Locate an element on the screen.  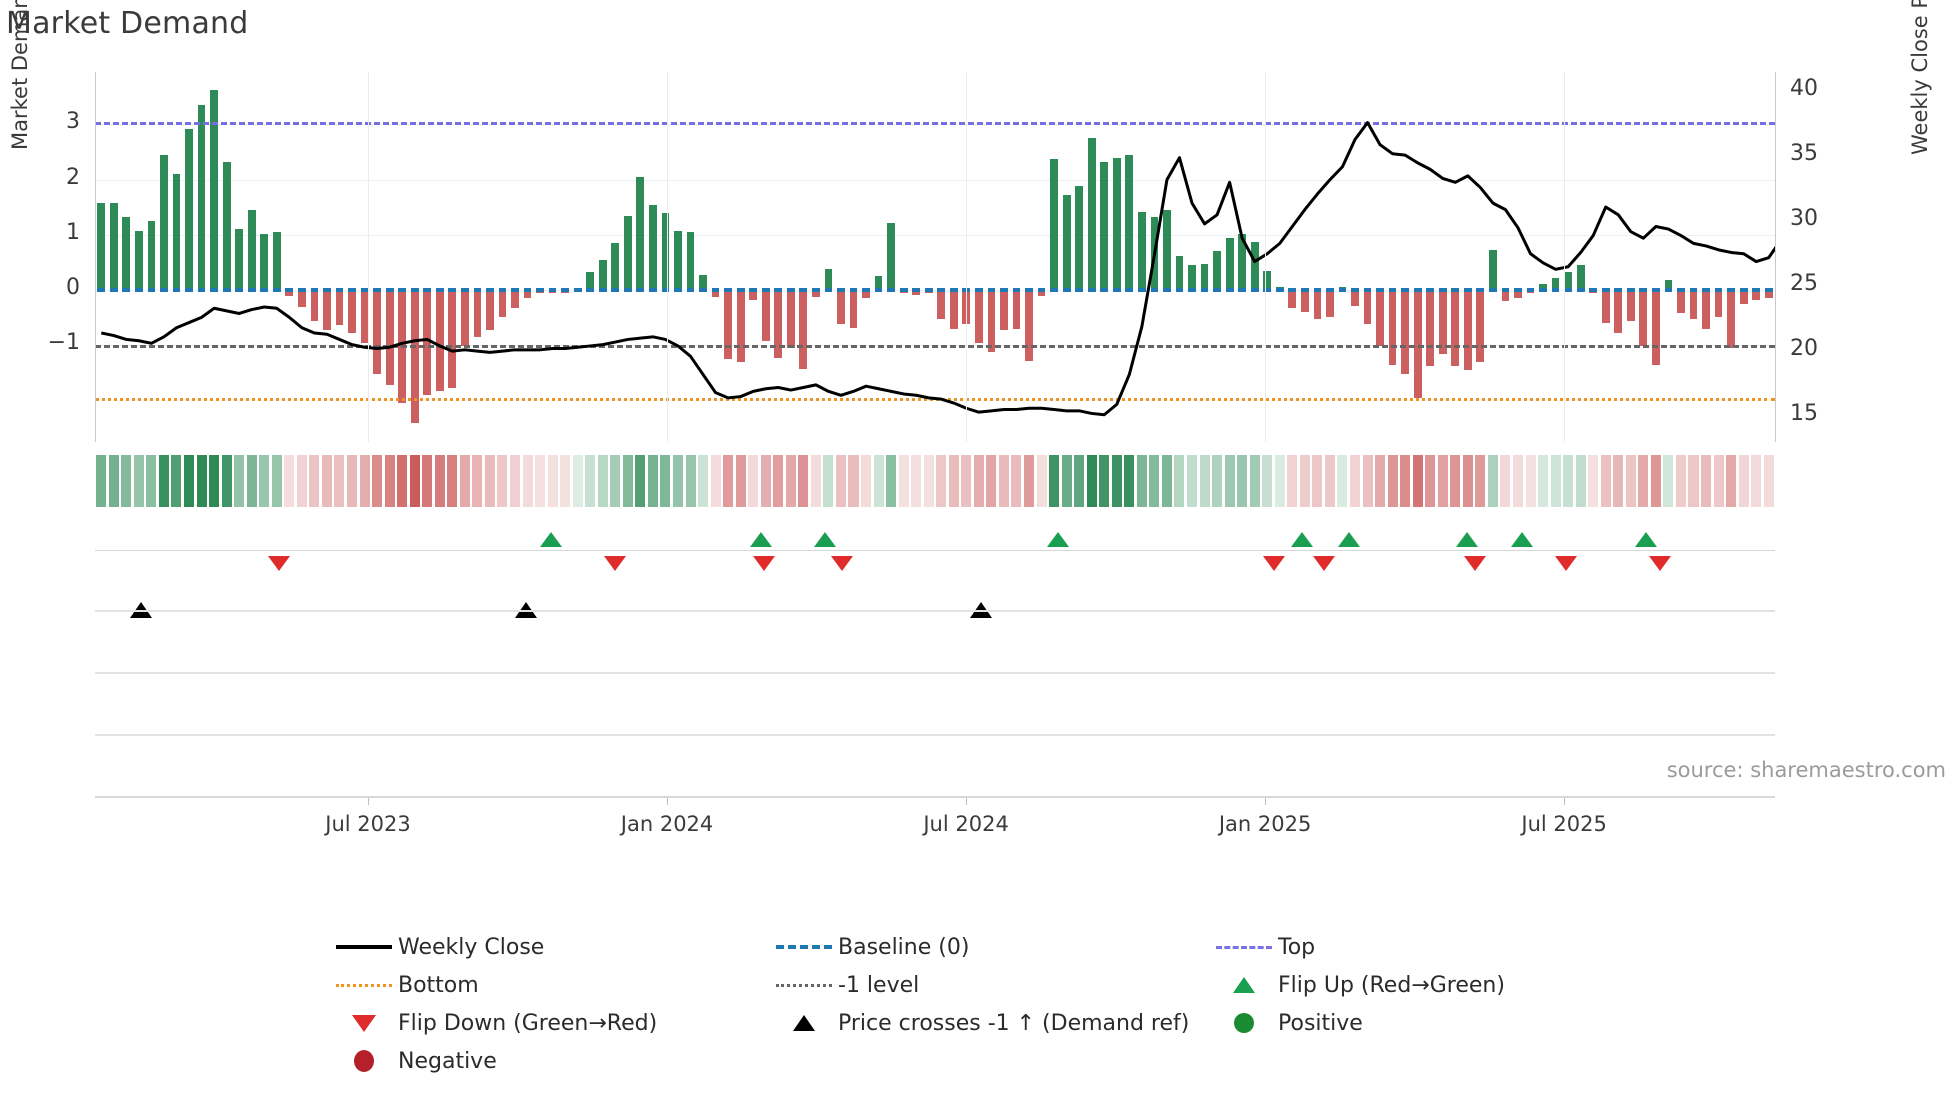
legend-item: Bottom is located at coordinates (550, 985).